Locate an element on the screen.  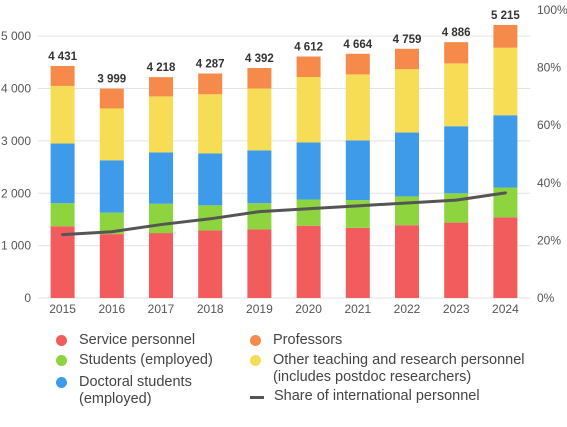
total-label: 4 287 is located at coordinates (210, 65).